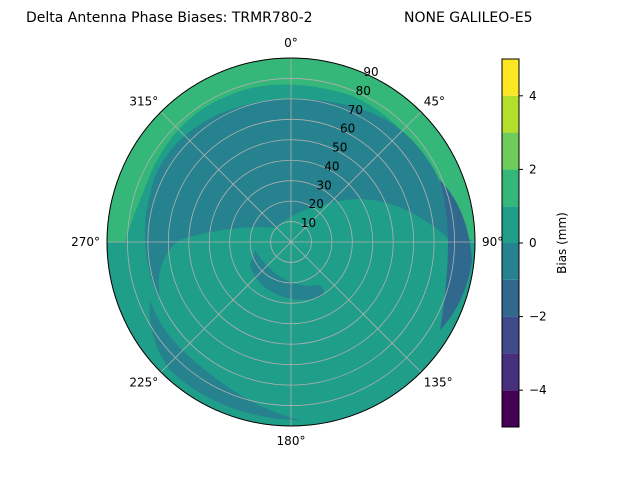 The height and width of the screenshot is (480, 640). I want to click on radial-tick-label: 40, so click(331, 166).